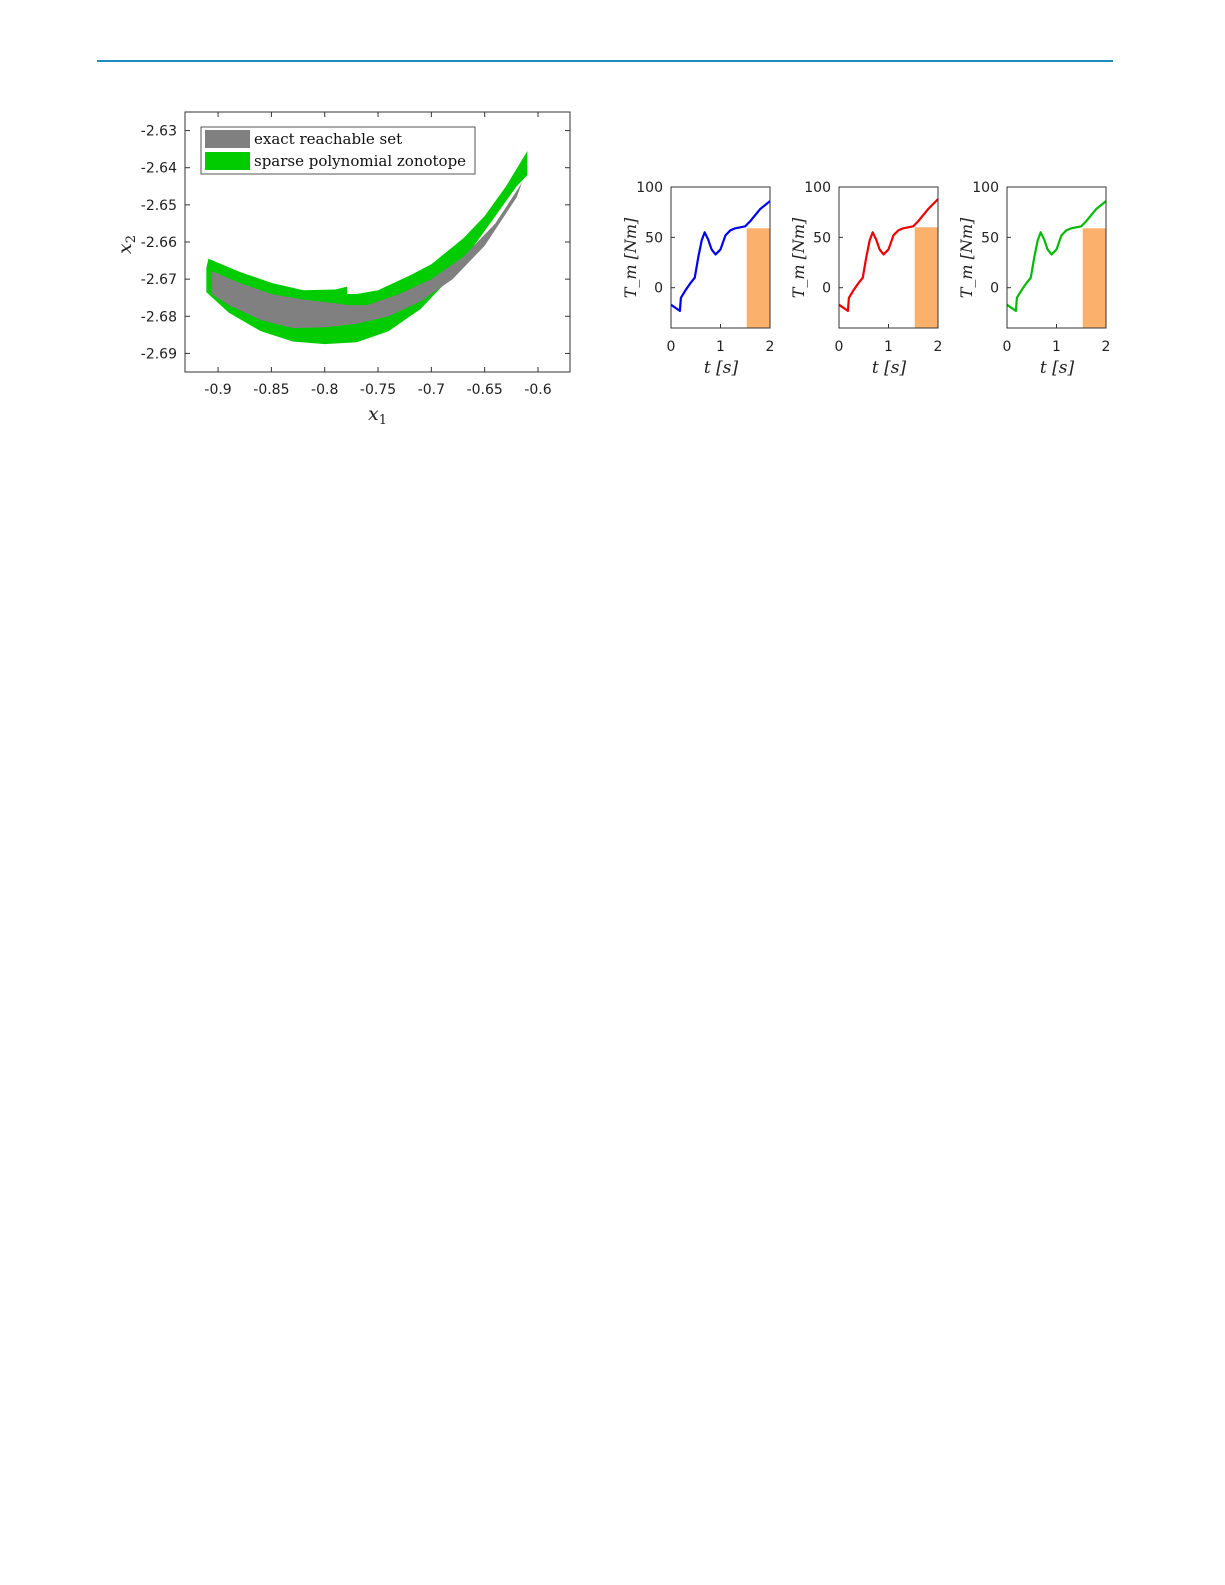  I want to click on y-tick-label: -2.67, so click(159, 280).